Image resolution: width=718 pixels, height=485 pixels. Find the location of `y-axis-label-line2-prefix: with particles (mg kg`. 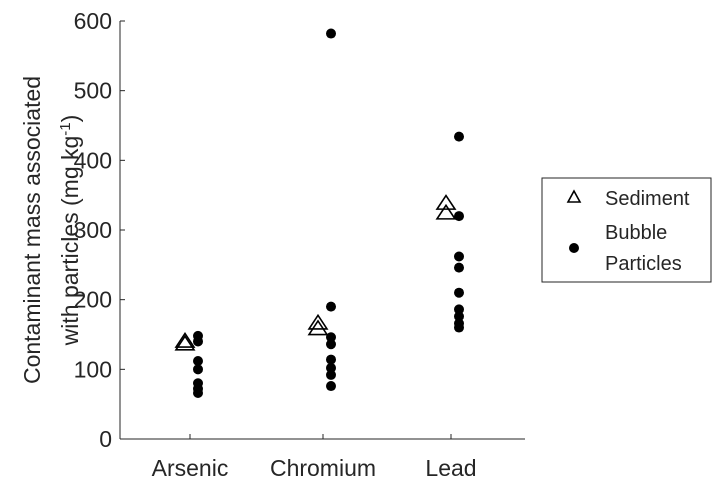

y-axis-label-line2-prefix: with particles (mg kg is located at coordinates (70, 241).